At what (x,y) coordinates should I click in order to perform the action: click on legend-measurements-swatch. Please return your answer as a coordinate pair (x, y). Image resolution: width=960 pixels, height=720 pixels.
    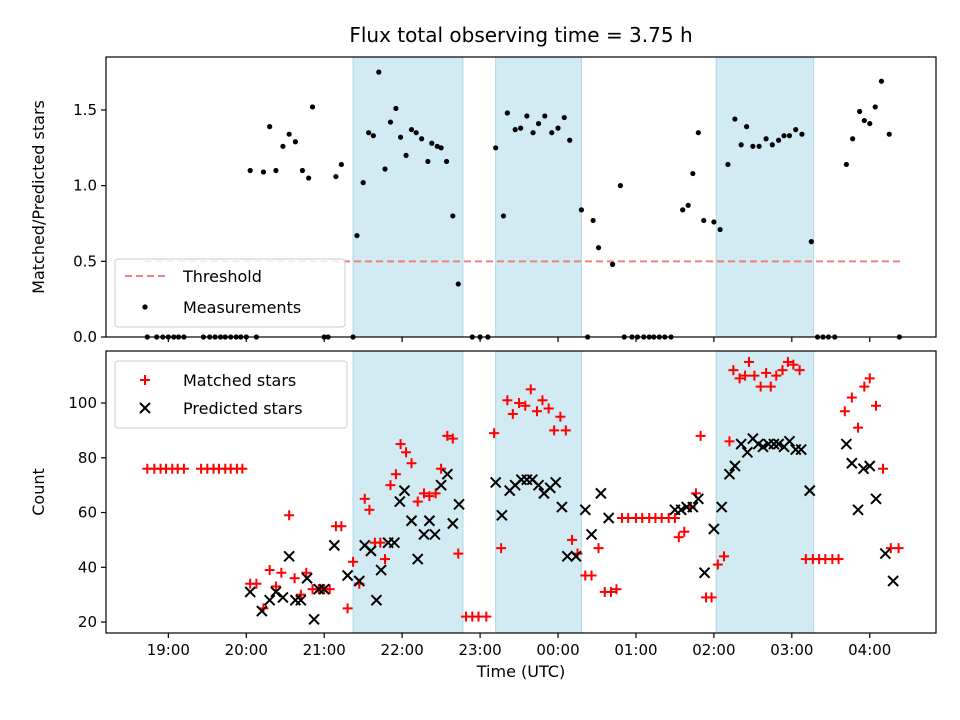
    Looking at the image, I should click on (145, 307).